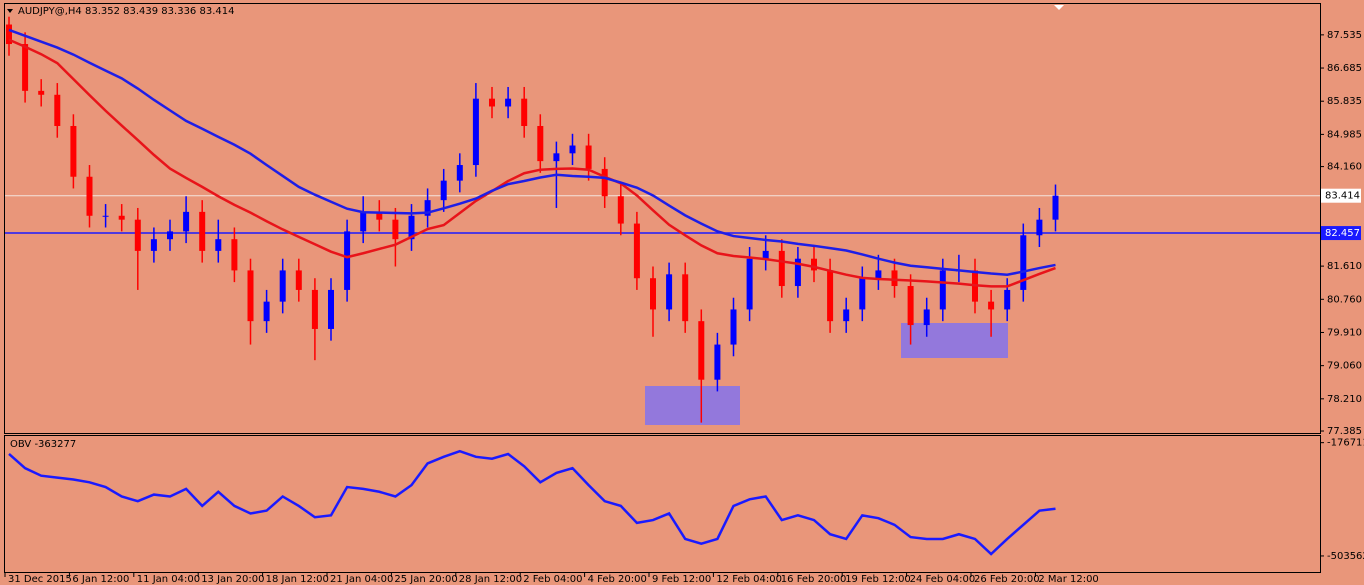 This screenshot has width=1364, height=585. Describe the element at coordinates (232, 579) in the screenshot. I see `x-tick-label: 13 Jan 20:00` at that location.